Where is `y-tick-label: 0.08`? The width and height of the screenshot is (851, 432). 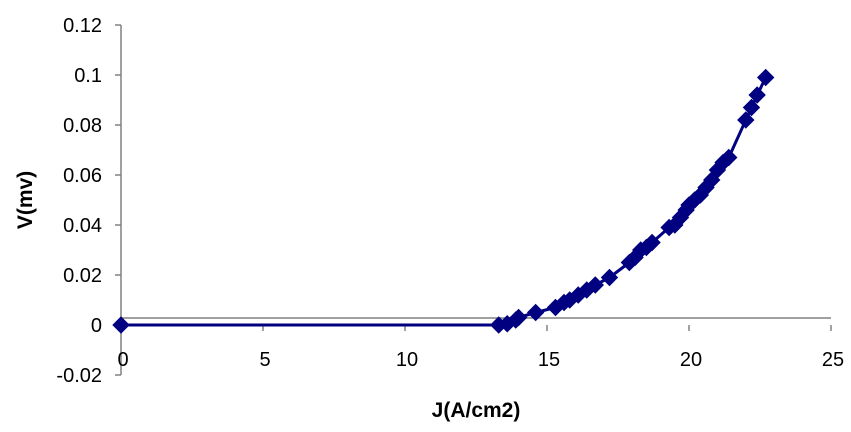 y-tick-label: 0.08 is located at coordinates (82, 126).